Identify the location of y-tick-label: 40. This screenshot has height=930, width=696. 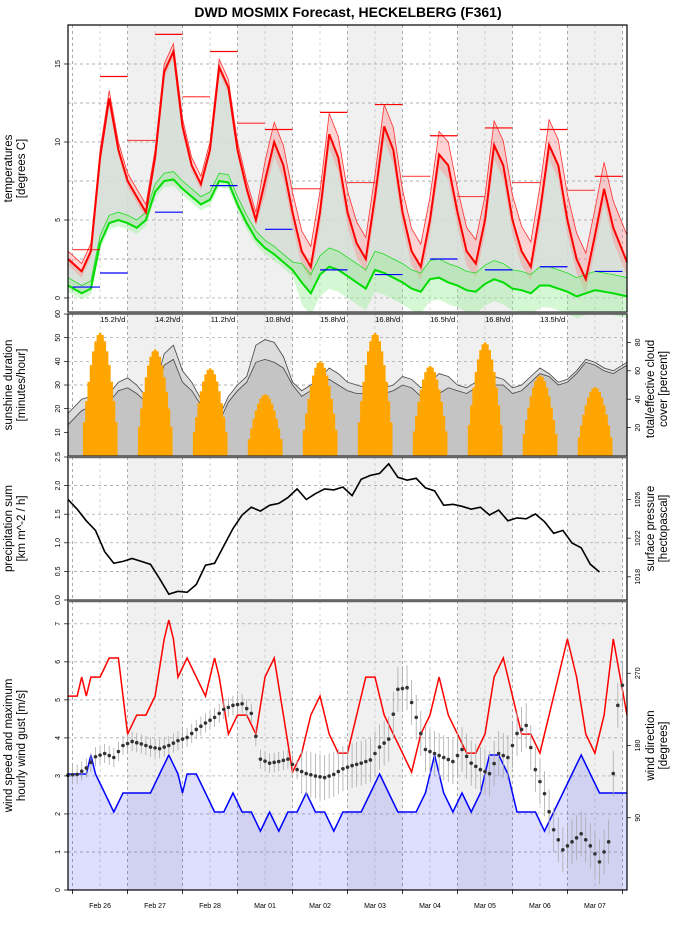
(58, 361).